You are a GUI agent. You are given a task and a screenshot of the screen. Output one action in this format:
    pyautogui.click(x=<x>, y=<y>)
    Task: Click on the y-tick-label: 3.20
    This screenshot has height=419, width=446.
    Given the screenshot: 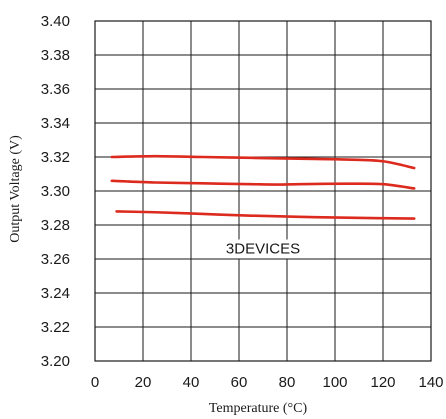 What is the action you would take?
    pyautogui.click(x=55, y=361)
    